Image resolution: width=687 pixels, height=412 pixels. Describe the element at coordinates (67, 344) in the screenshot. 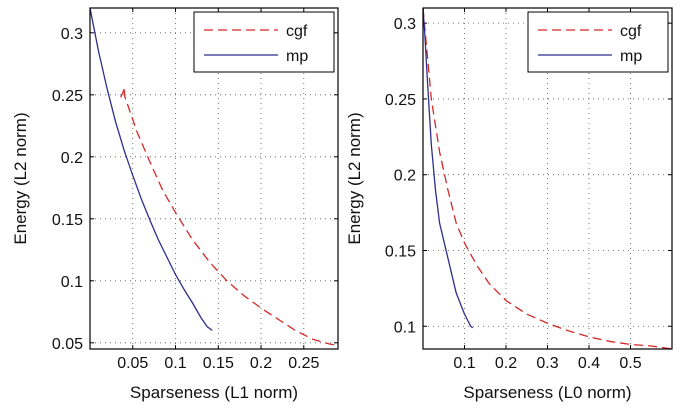

I see `y-tick-label: 0.05` at that location.